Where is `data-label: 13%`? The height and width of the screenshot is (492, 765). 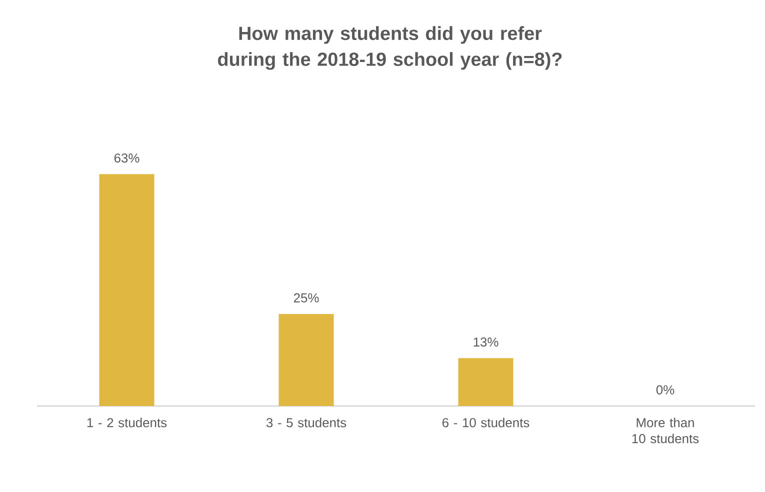
data-label: 13% is located at coordinates (486, 342).